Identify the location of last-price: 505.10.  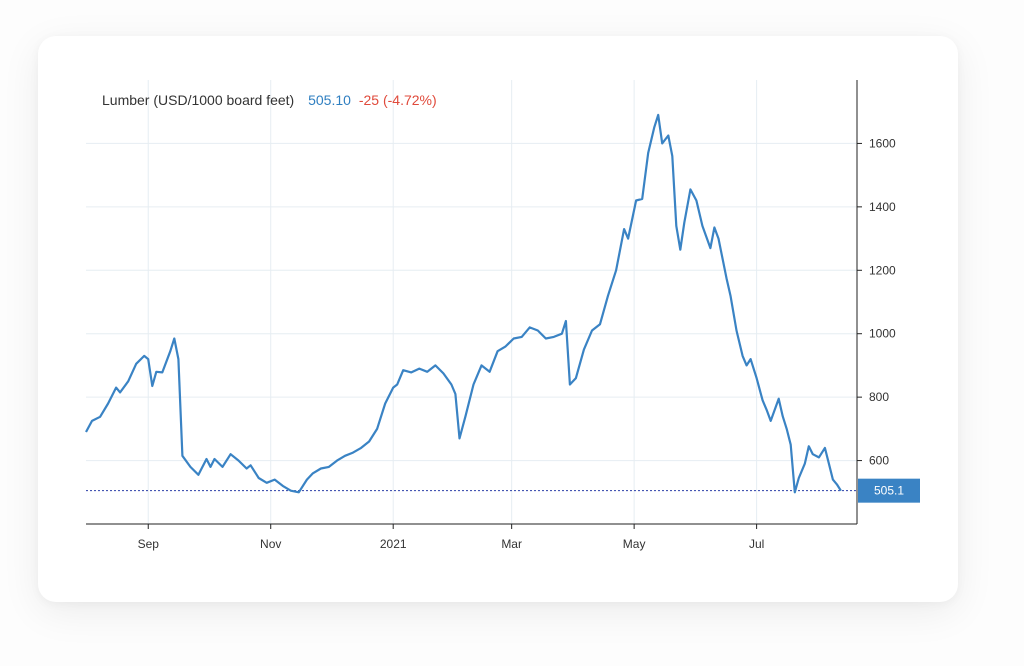
(329, 100).